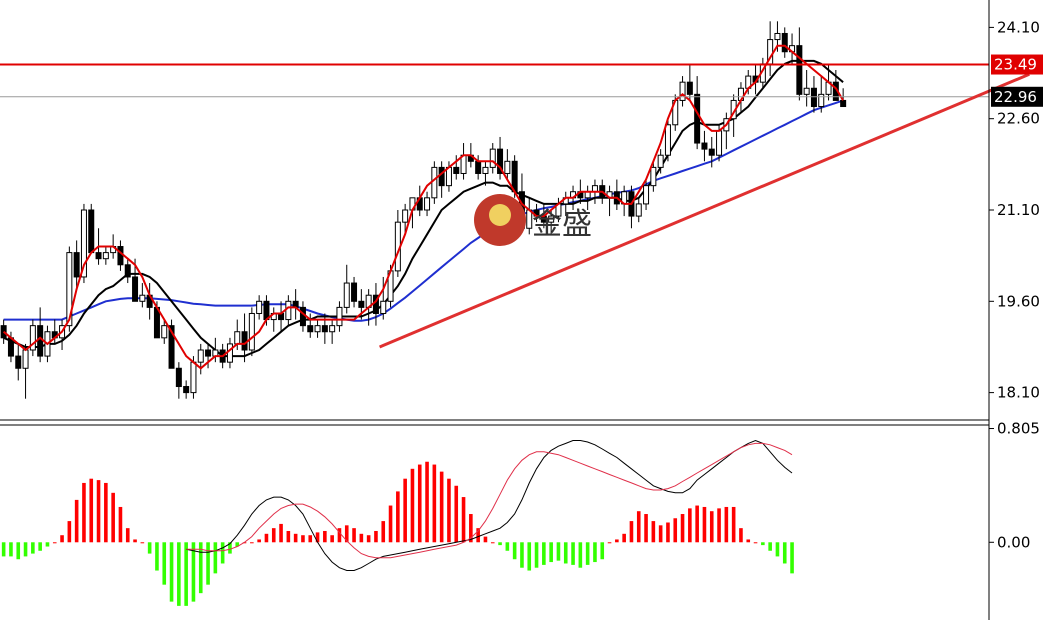 The height and width of the screenshot is (620, 1043). I want to click on macd-tick-label: 0.805, so click(1018, 429).